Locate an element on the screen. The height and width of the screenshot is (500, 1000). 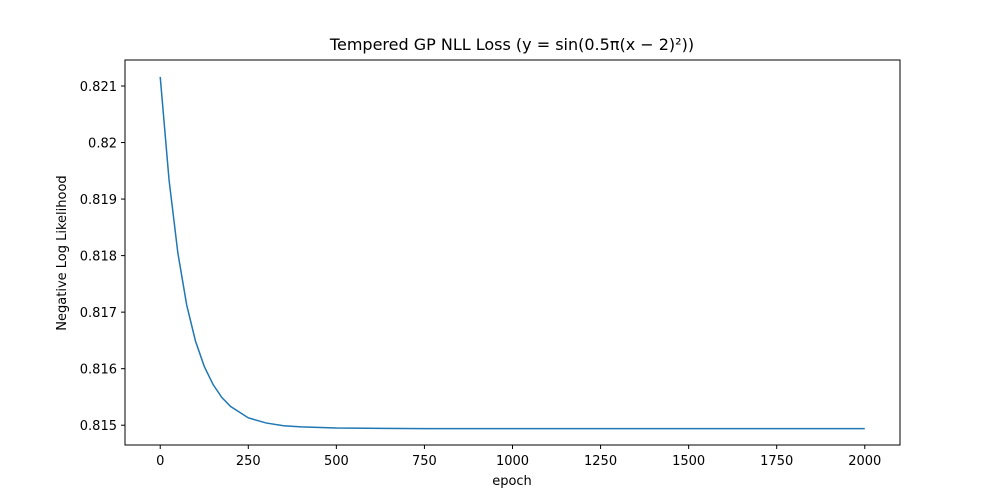
x-tick-label: 250 is located at coordinates (248, 461).